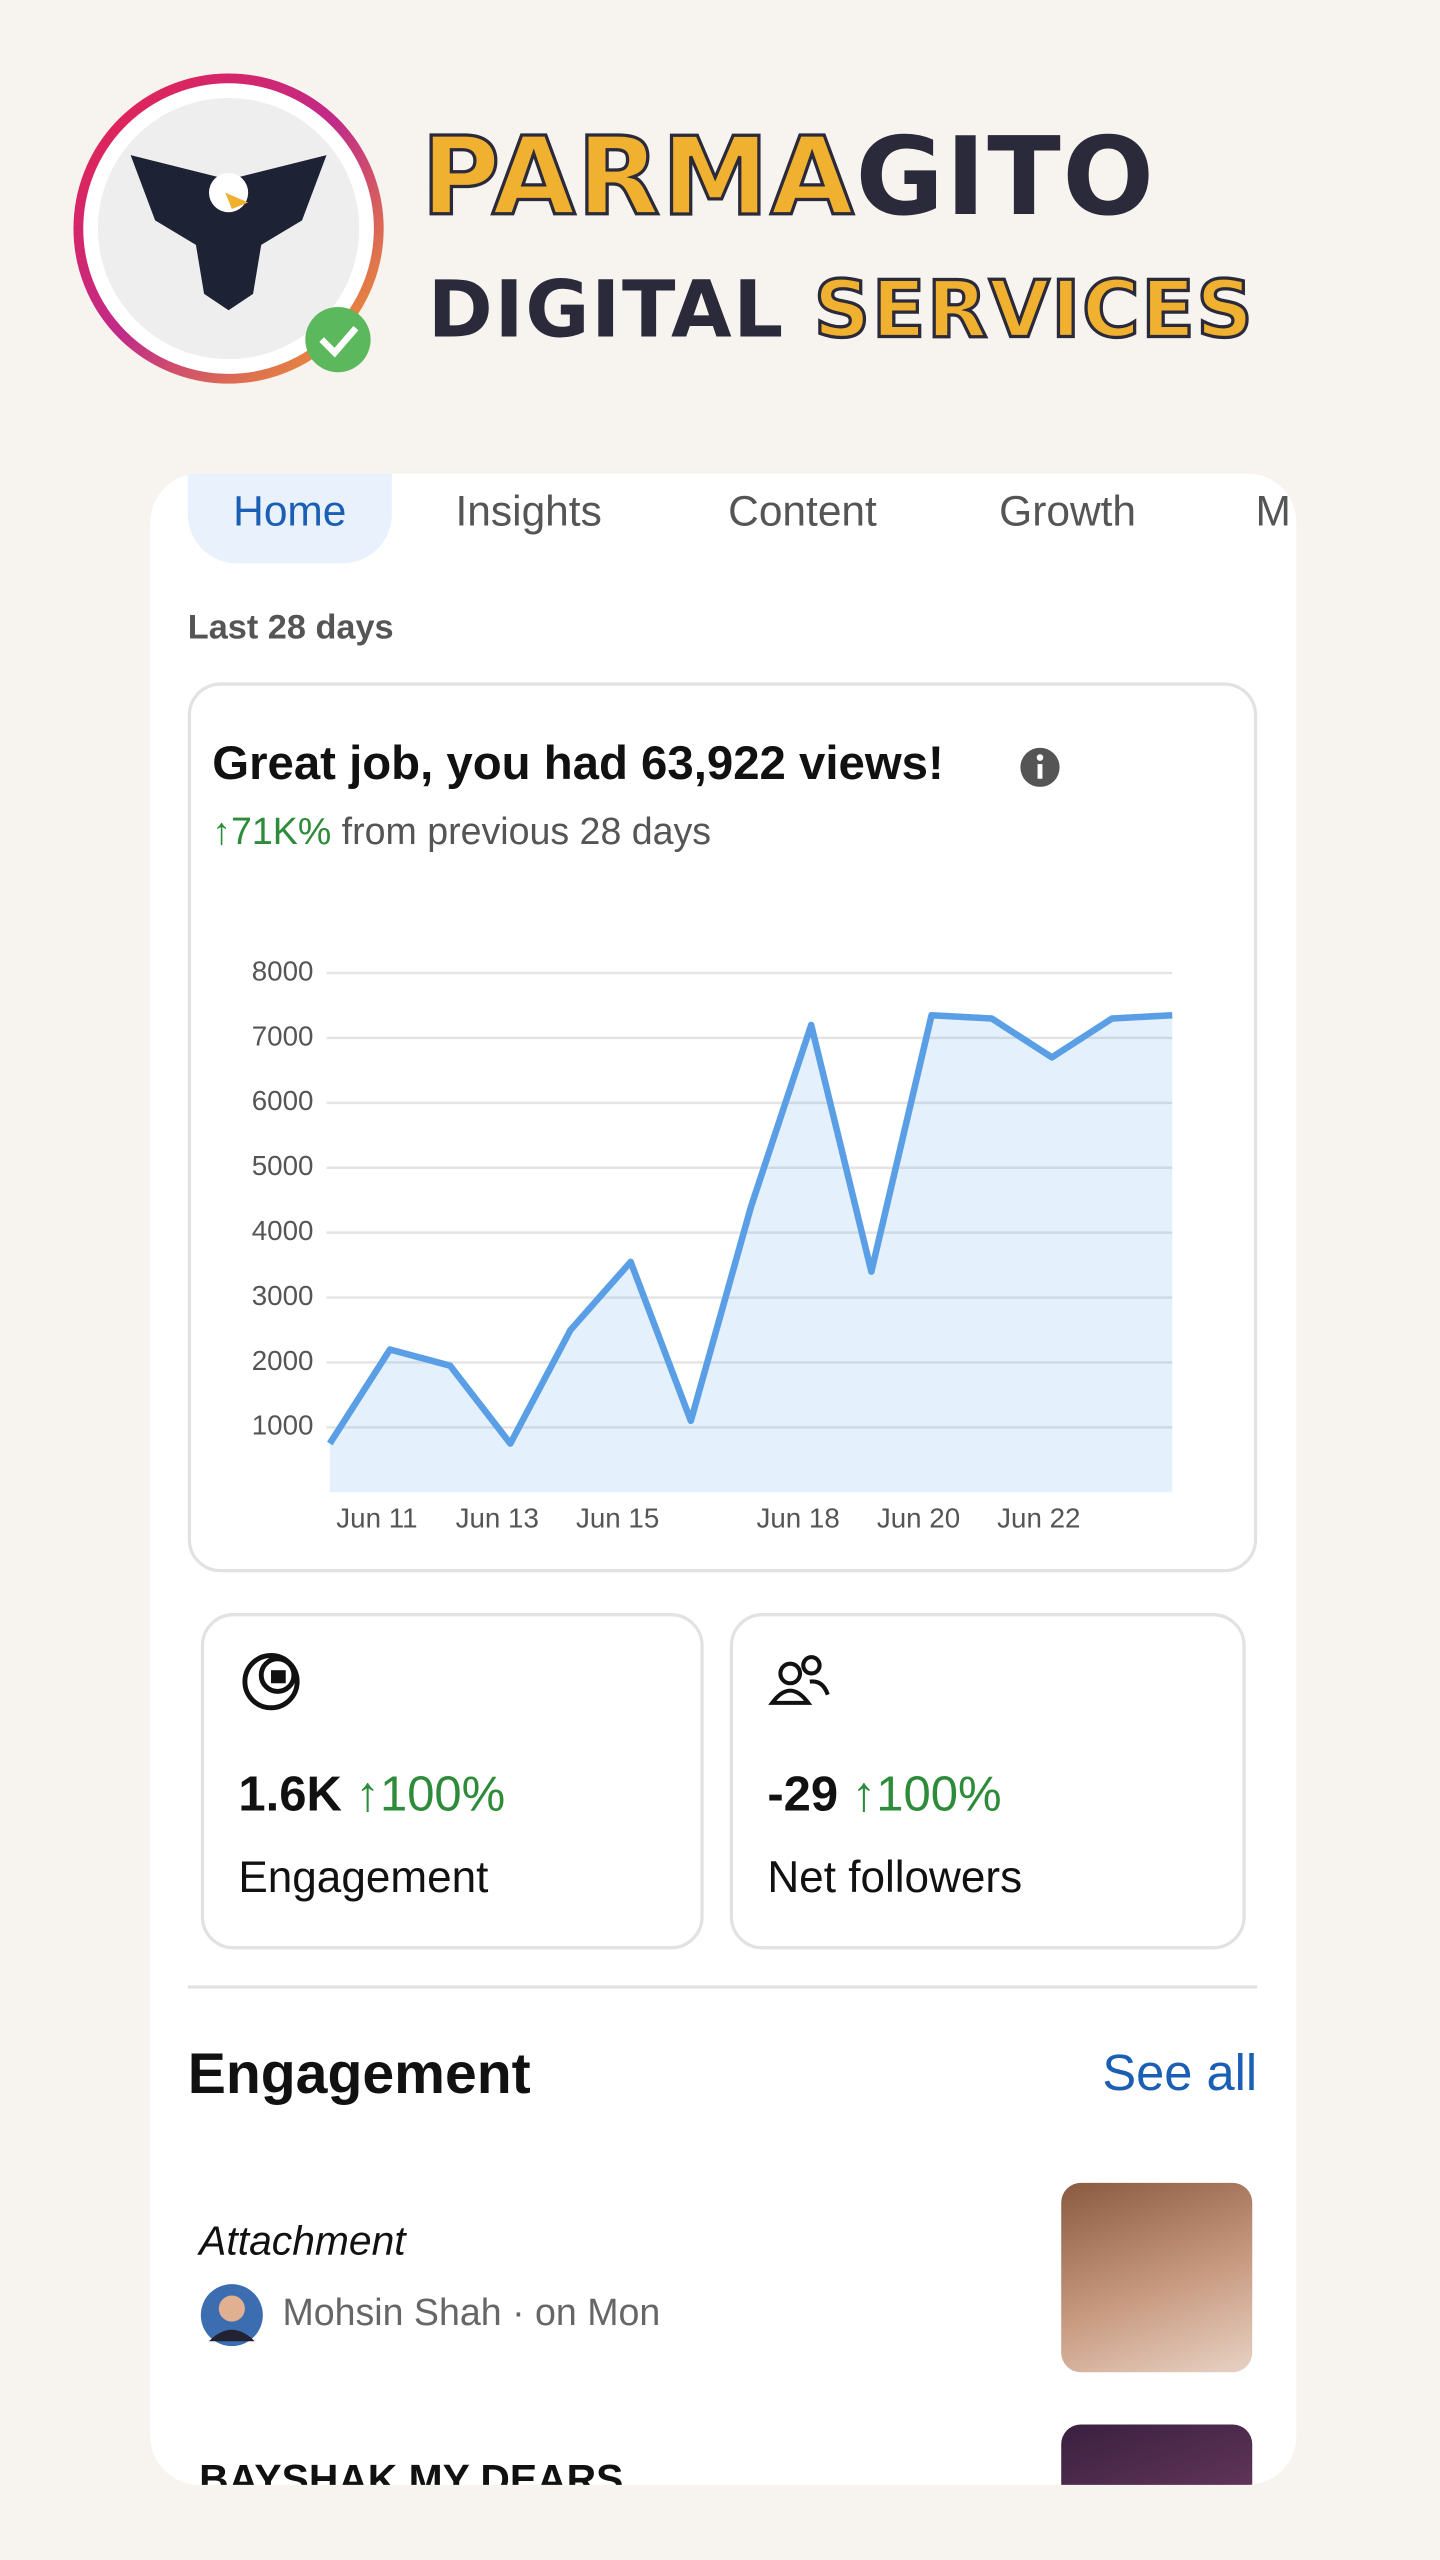 The height and width of the screenshot is (2560, 1440). What do you see at coordinates (290, 627) in the screenshot?
I see `period: Last 28 days` at bounding box center [290, 627].